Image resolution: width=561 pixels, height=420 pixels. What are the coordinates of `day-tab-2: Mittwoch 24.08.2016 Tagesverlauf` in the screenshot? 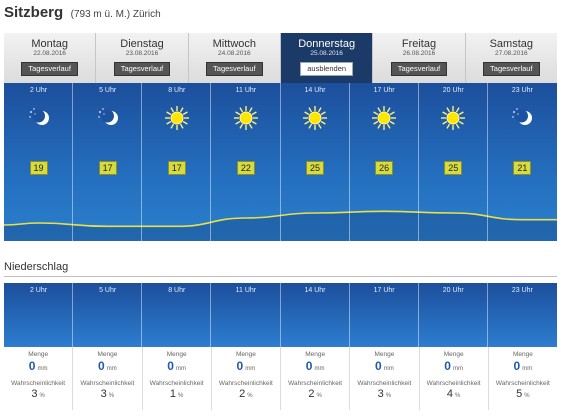 It's located at (234, 58).